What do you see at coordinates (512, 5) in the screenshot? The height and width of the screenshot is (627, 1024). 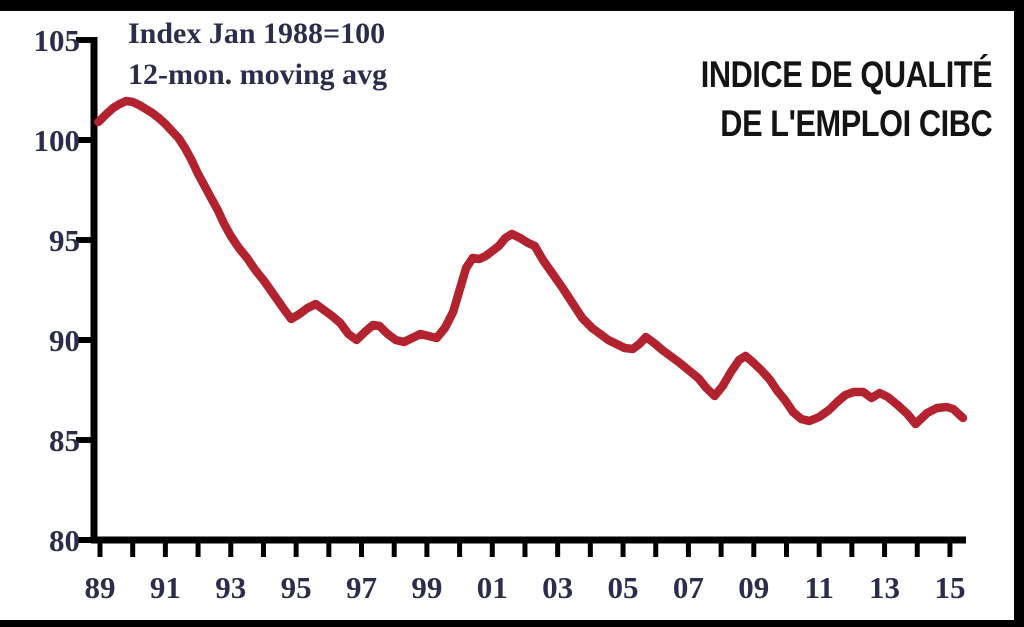 I see `top-border-bar` at bounding box center [512, 5].